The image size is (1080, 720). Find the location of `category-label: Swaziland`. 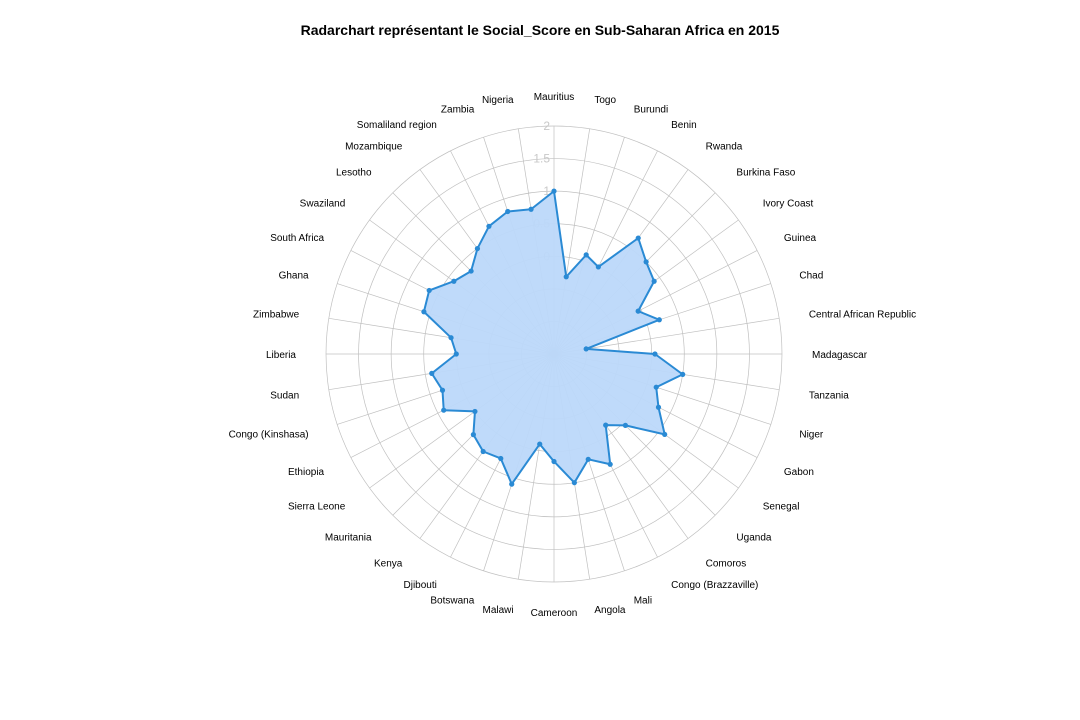

category-label: Swaziland is located at coordinates (323, 203).